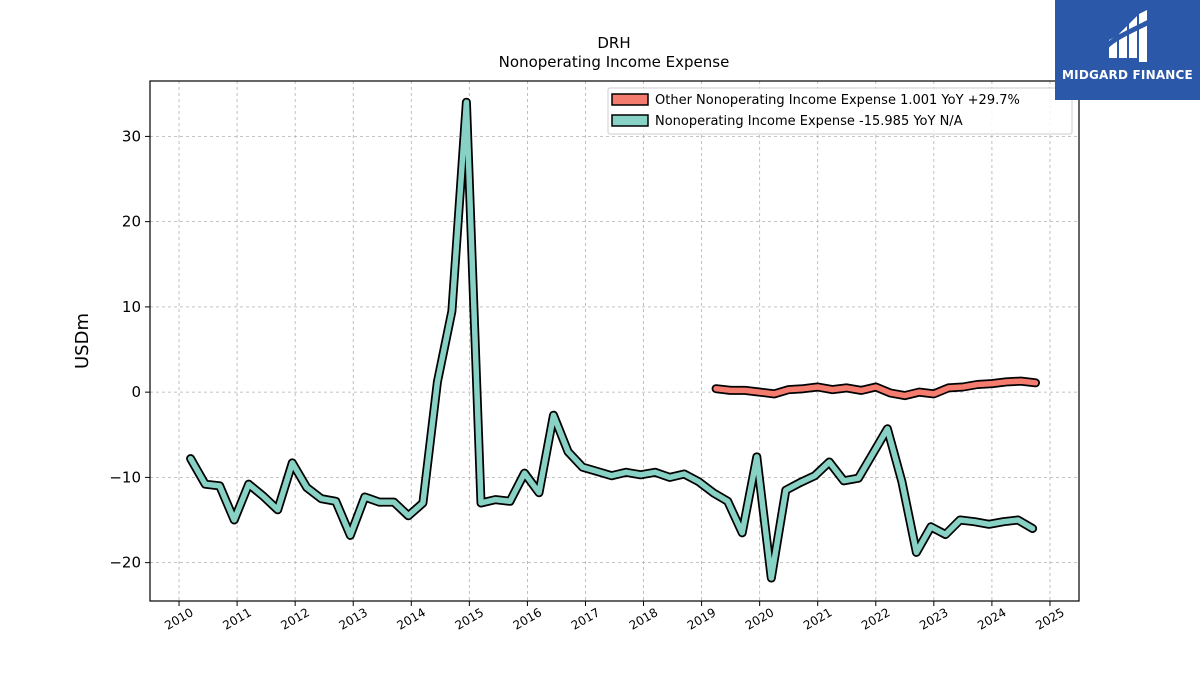 The width and height of the screenshot is (1200, 679). Describe the element at coordinates (585, 618) in the screenshot. I see `x-tick-label: 2017` at that location.